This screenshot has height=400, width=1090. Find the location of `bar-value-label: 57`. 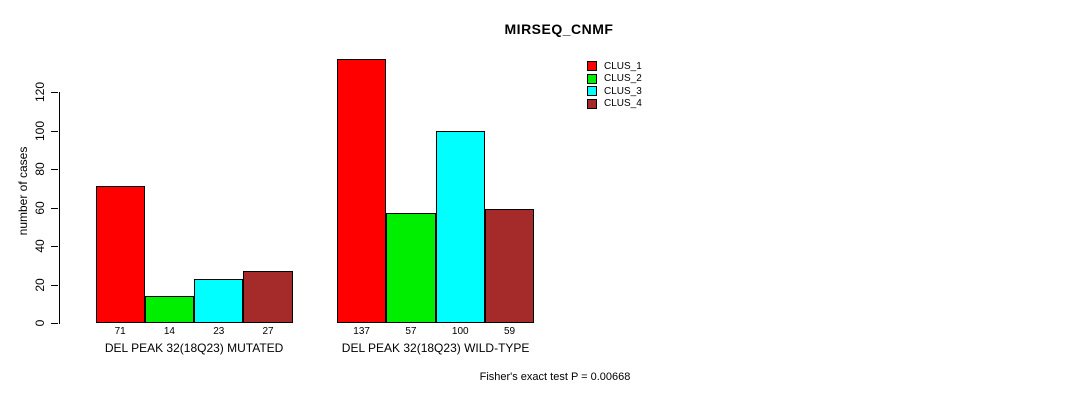

bar-value-label: 57 is located at coordinates (411, 331).